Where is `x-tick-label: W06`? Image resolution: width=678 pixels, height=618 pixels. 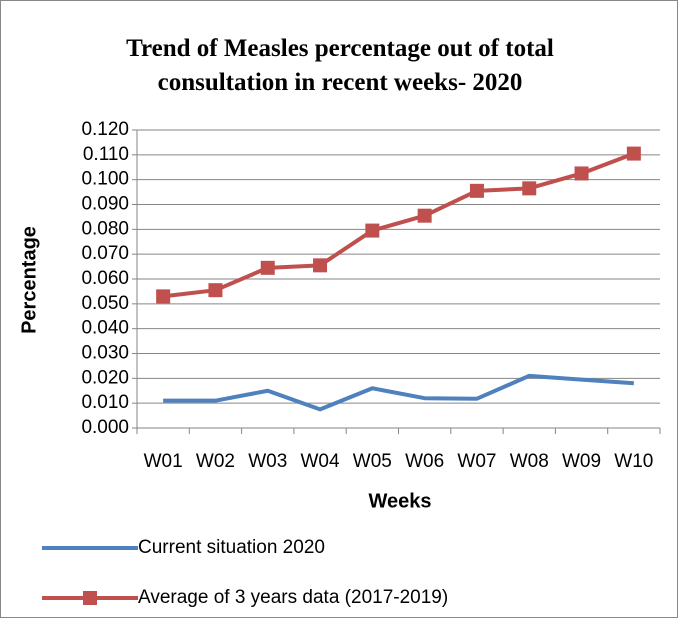
x-tick-label: W06 is located at coordinates (424, 461).